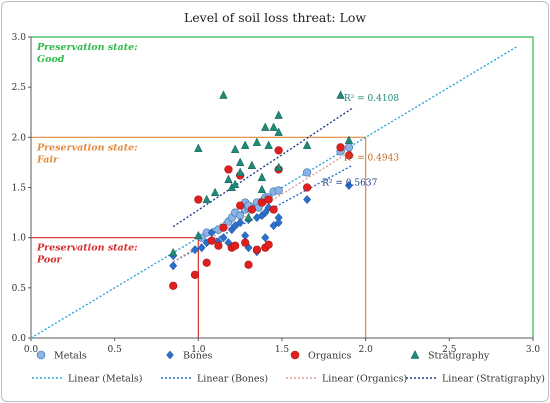 The height and width of the screenshot is (403, 550). What do you see at coordinates (87, 248) in the screenshot?
I see `zone-label-2: Preservation state:` at bounding box center [87, 248].